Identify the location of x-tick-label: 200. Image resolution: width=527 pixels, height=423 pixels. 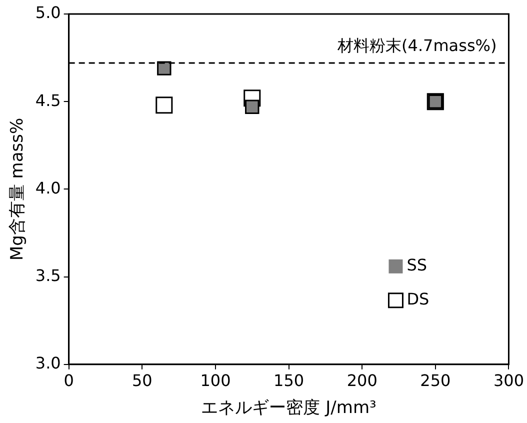
(362, 380).